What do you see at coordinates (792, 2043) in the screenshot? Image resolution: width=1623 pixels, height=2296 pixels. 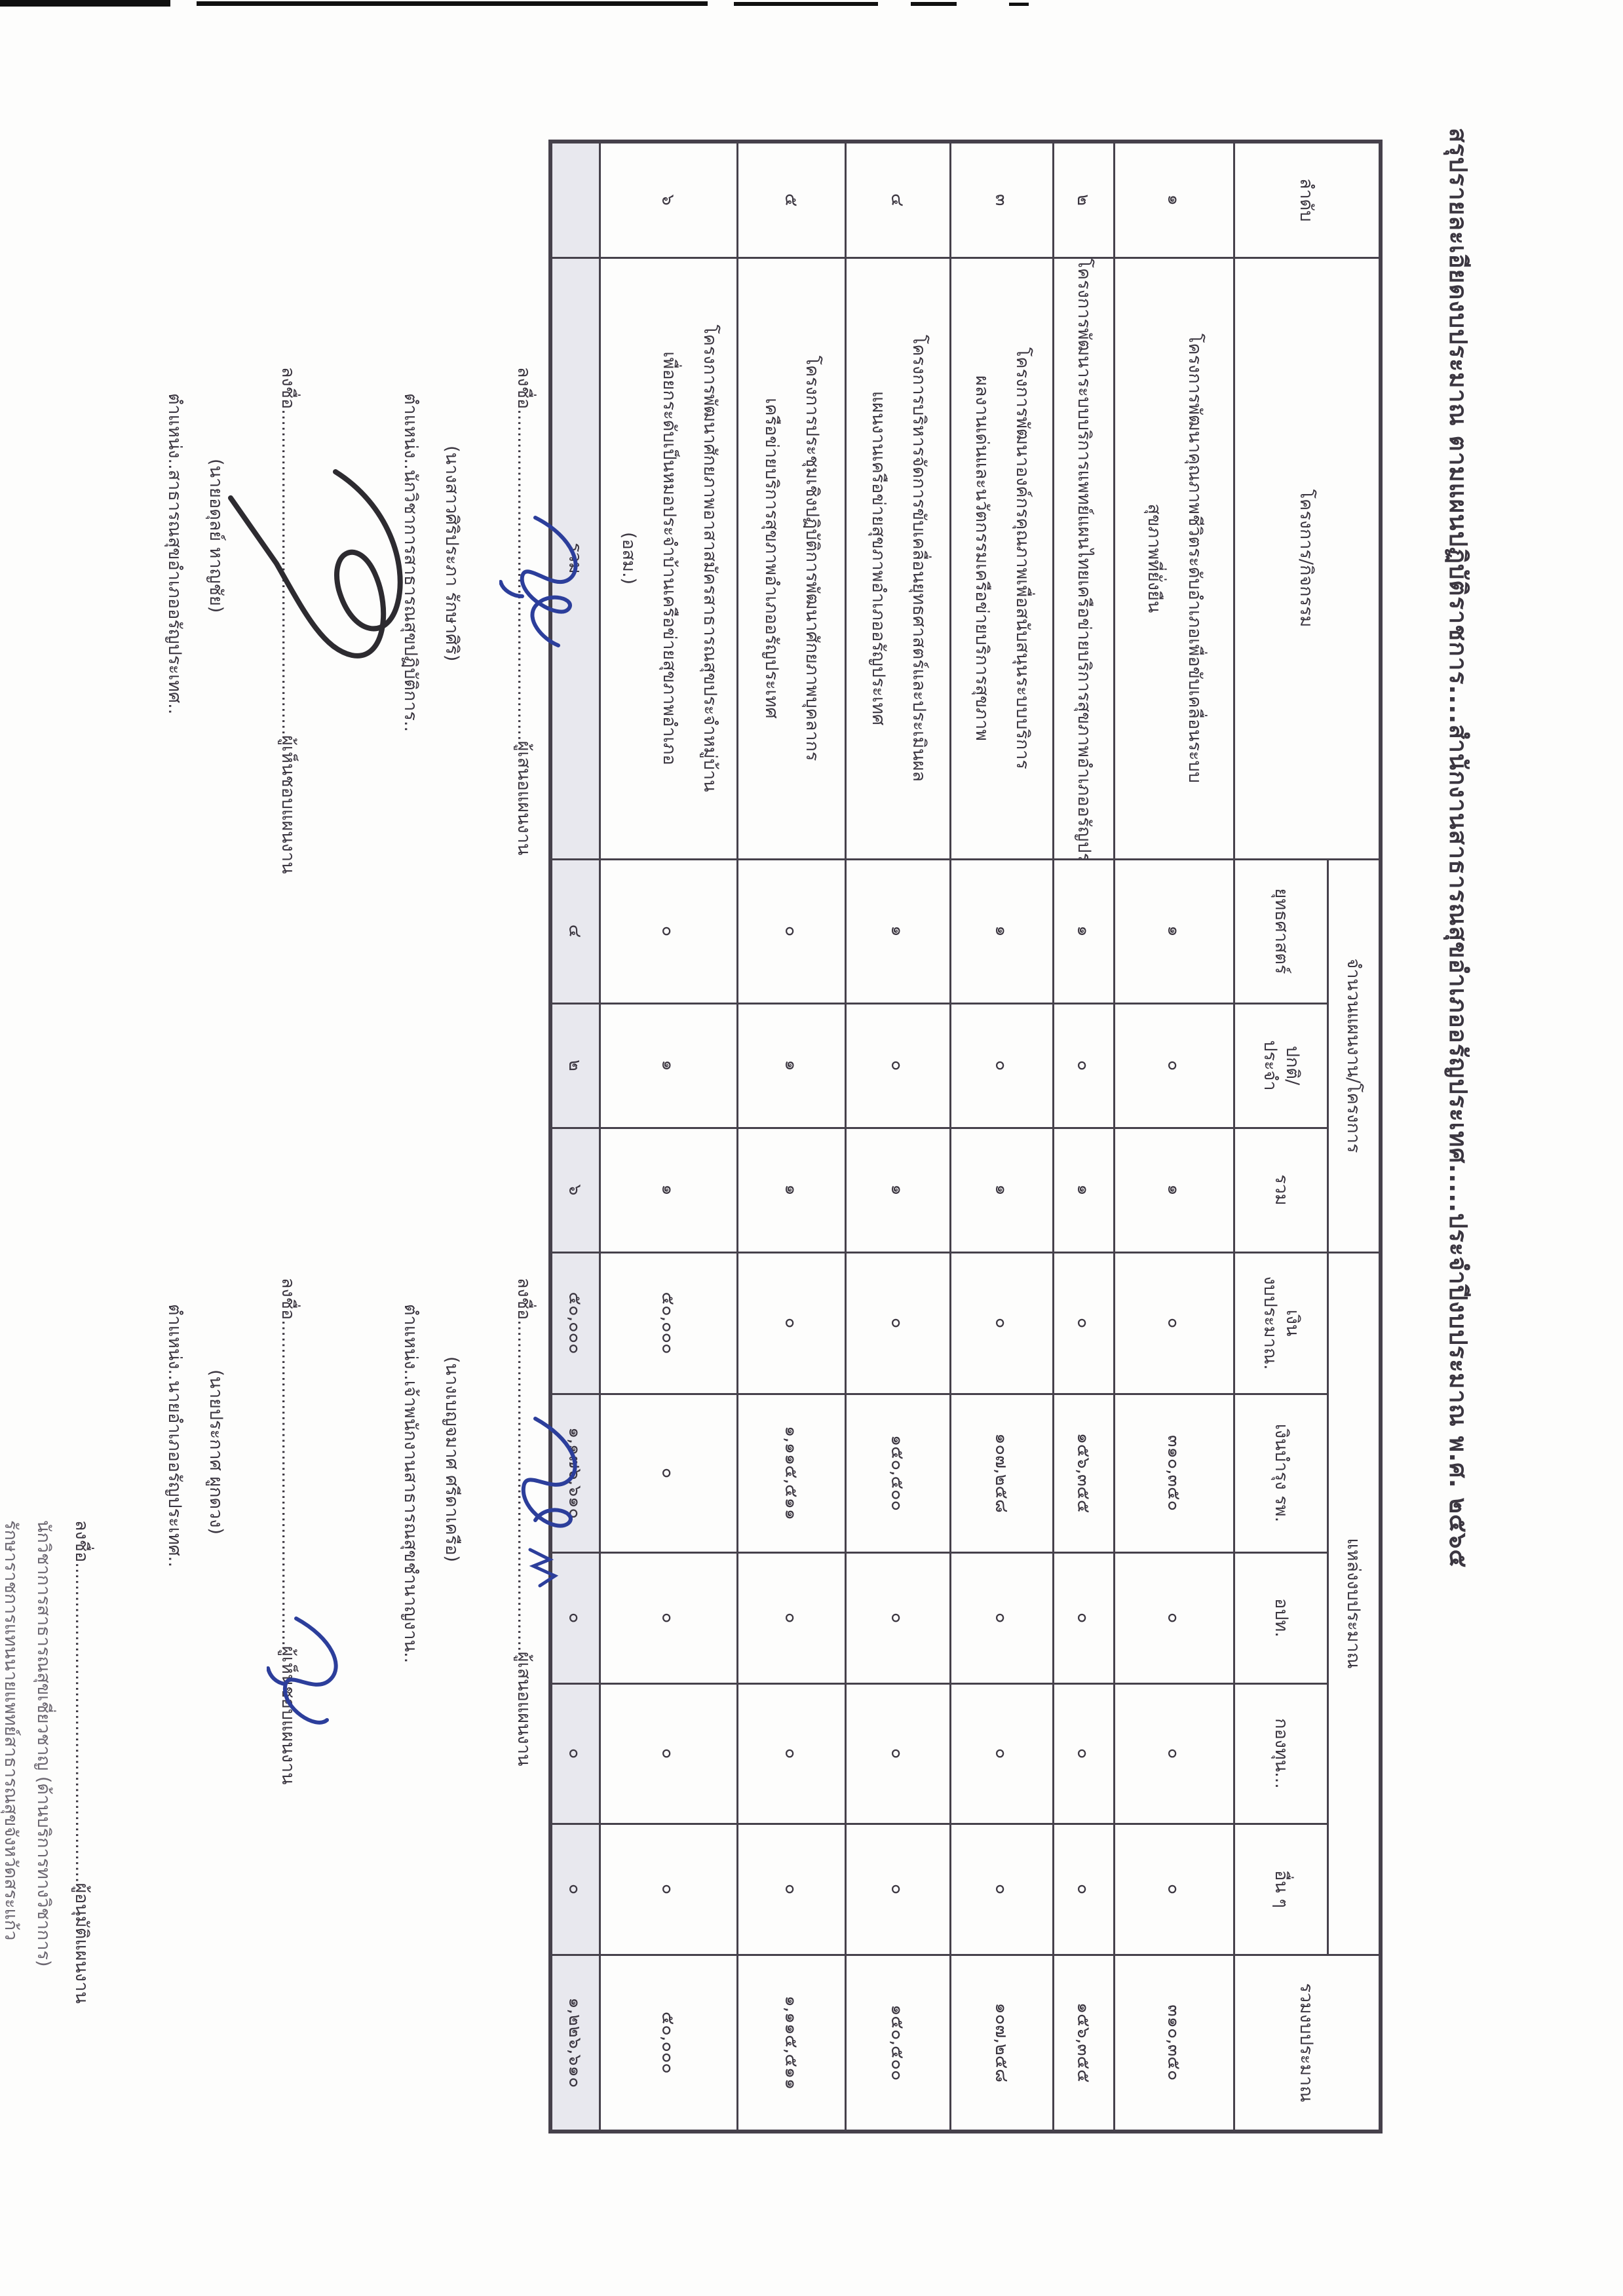 I see `grand-total-money: ๑,๑๑๕,๕๑๑` at bounding box center [792, 2043].